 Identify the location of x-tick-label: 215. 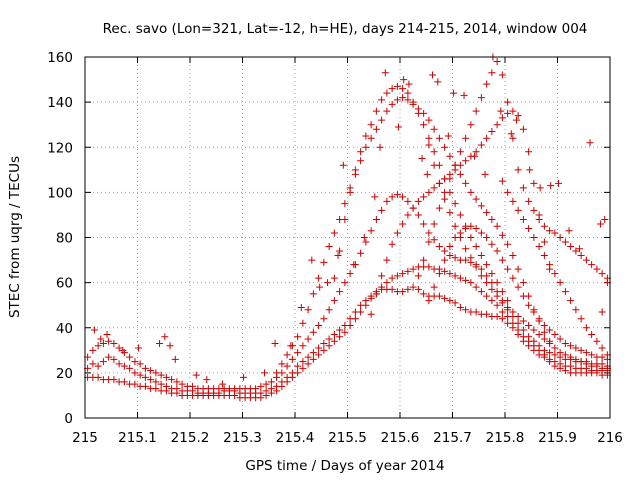
(85, 438).